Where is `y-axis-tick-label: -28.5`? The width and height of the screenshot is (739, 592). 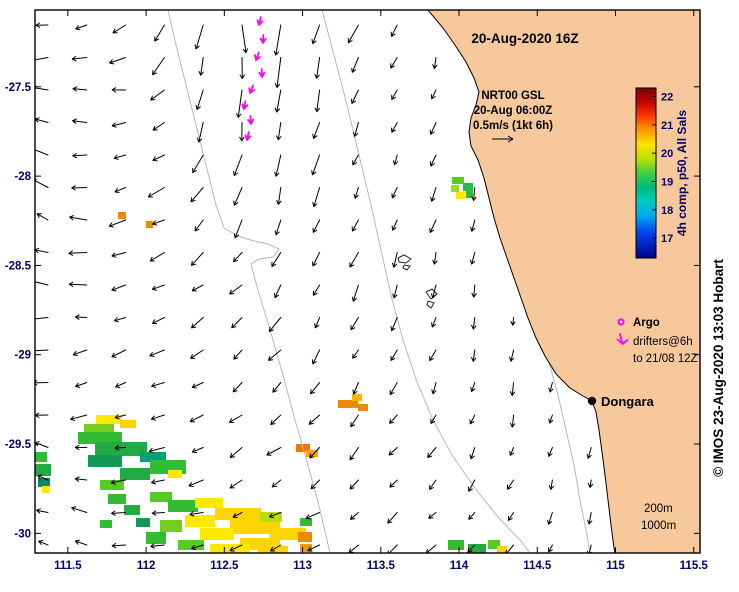
y-axis-tick-label: -28.5 is located at coordinates (18, 266).